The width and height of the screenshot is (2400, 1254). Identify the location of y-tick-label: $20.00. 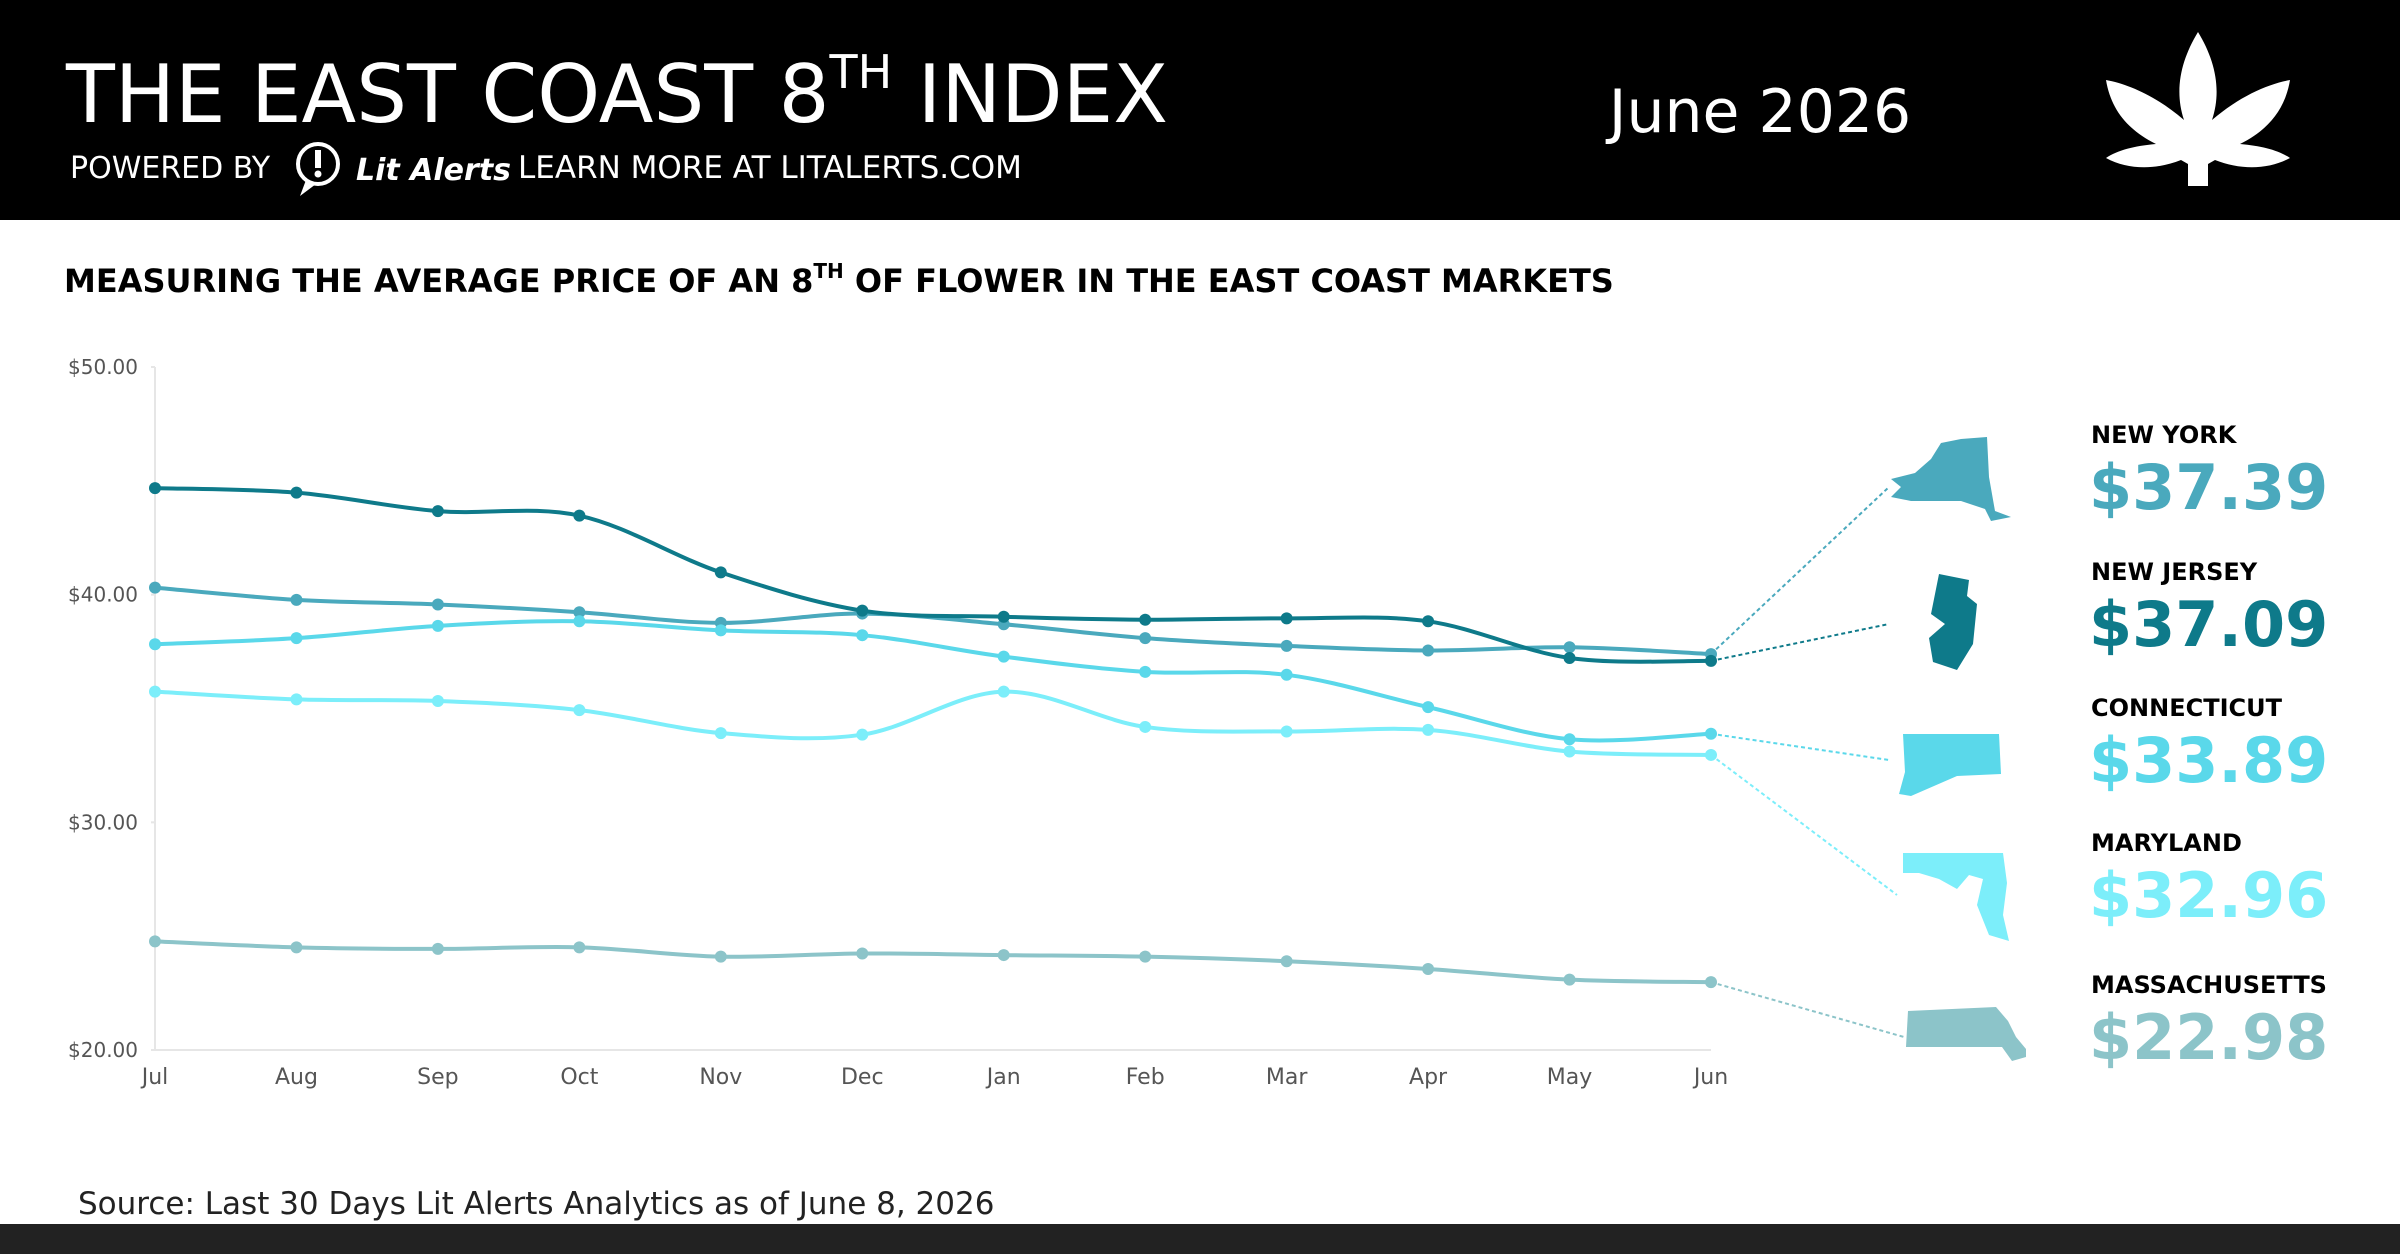
(103, 1050).